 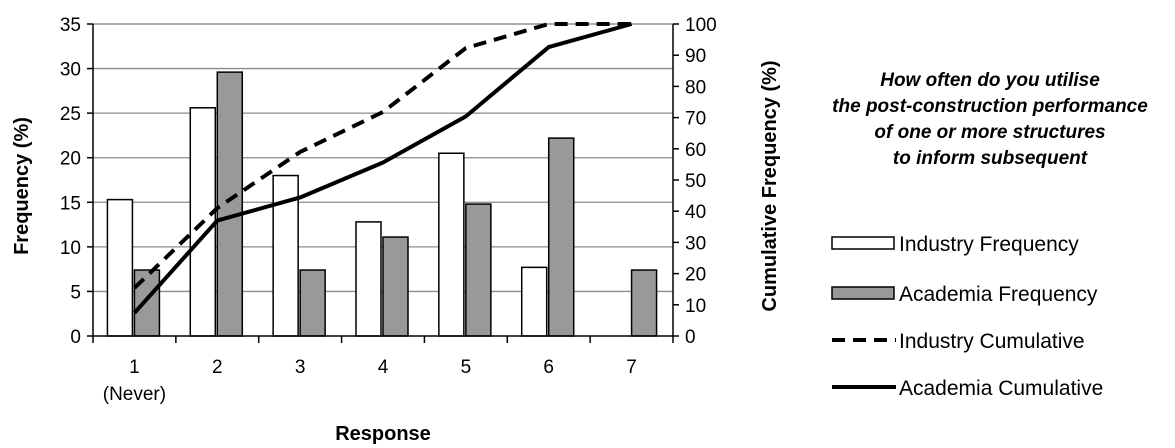 What do you see at coordinates (770, 185) in the screenshot?
I see `y-axis-title-right: Cumulative Frequency (%)` at bounding box center [770, 185].